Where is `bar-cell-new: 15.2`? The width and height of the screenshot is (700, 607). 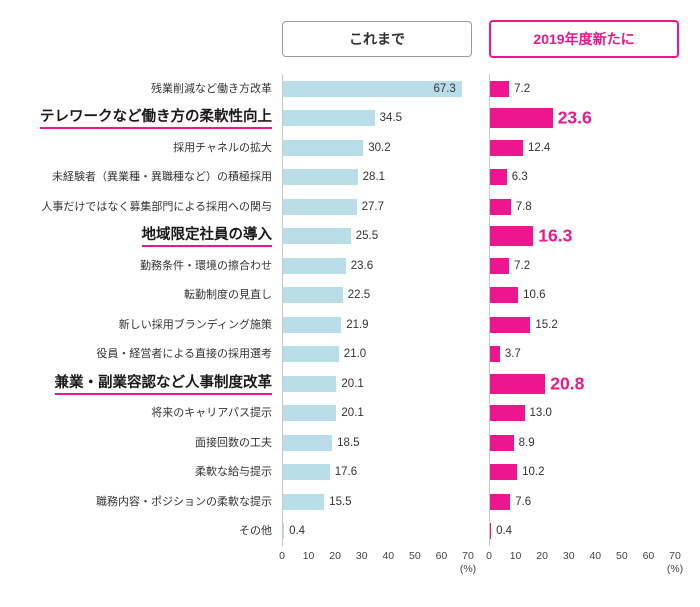 bar-cell-new: 15.2 is located at coordinates (584, 325).